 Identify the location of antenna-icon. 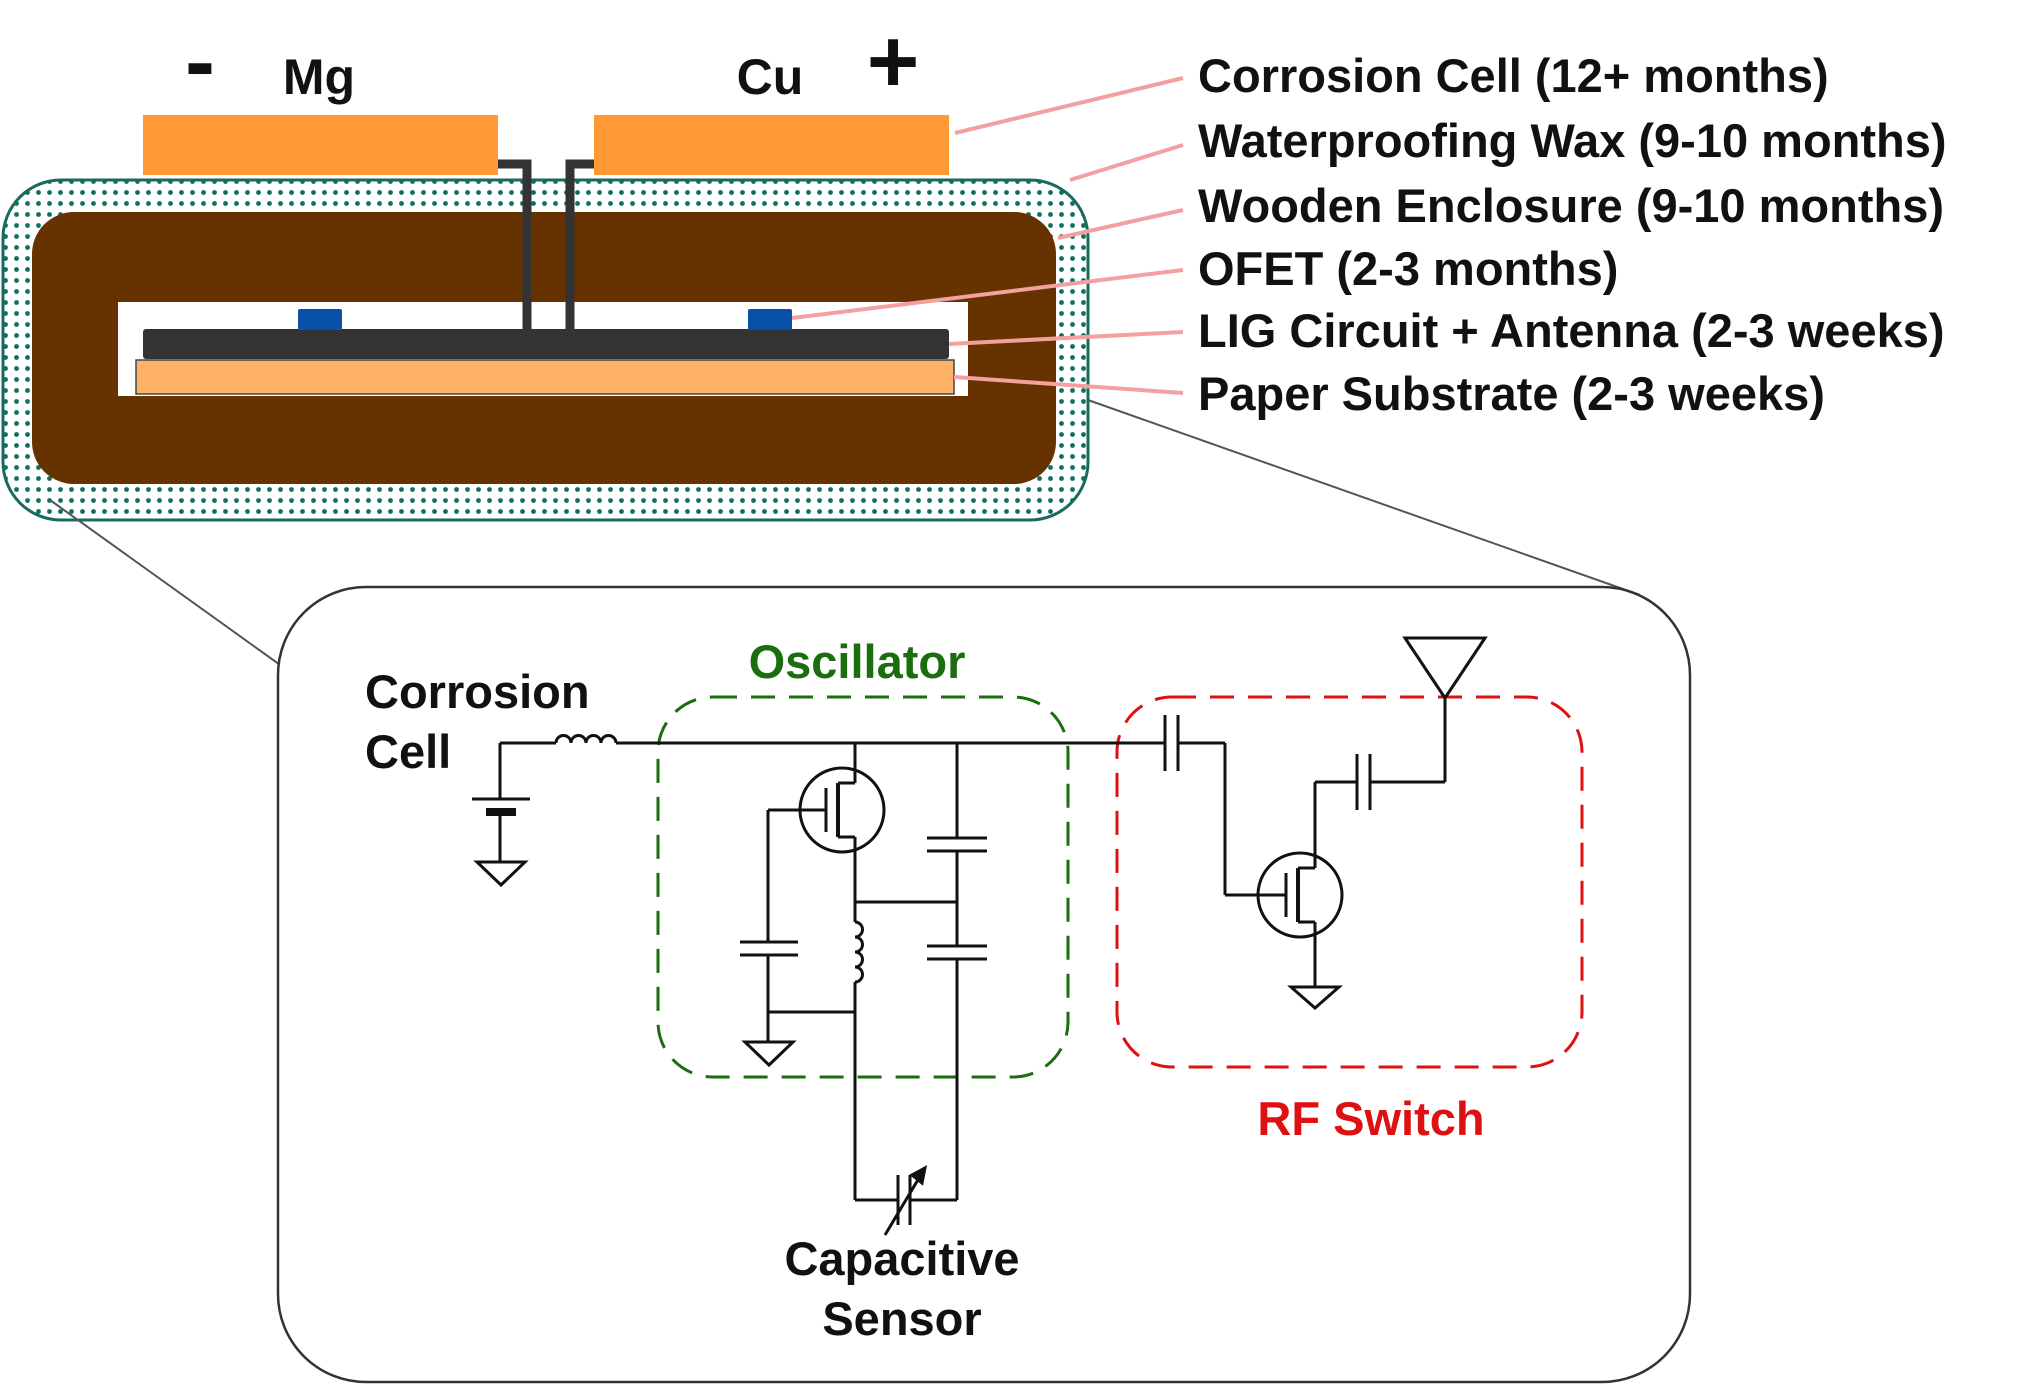
(1445, 668).